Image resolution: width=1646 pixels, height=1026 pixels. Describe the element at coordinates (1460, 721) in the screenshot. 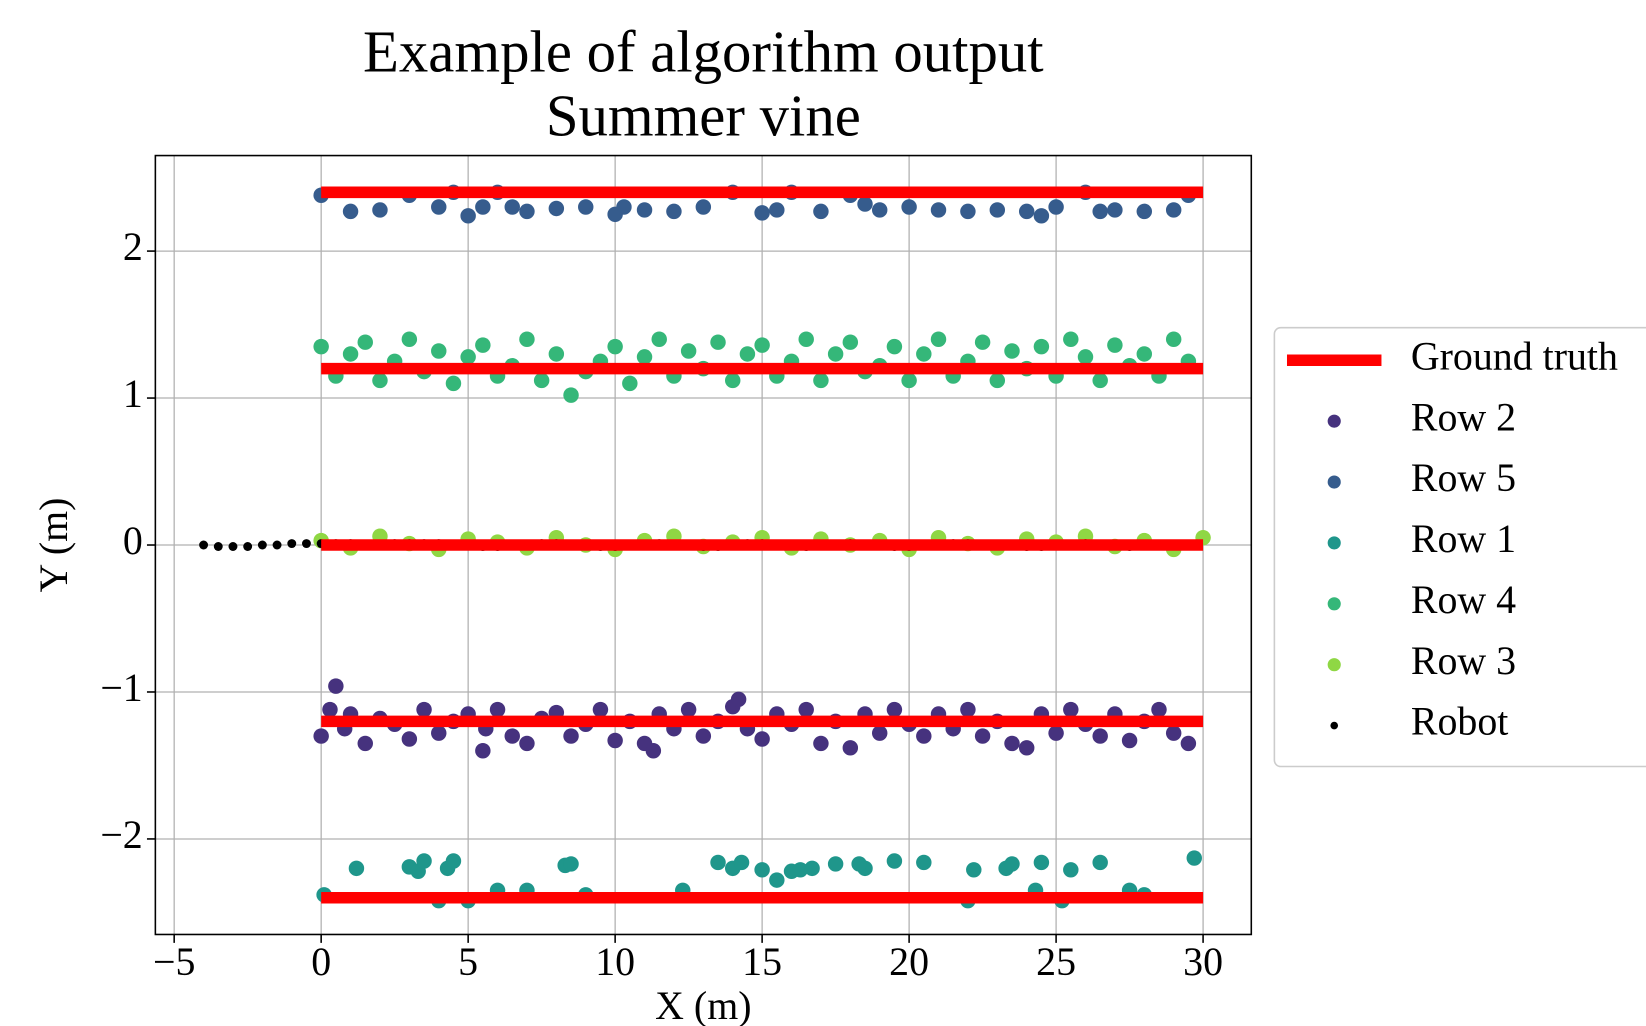

I see `legend-label: Robot` at that location.